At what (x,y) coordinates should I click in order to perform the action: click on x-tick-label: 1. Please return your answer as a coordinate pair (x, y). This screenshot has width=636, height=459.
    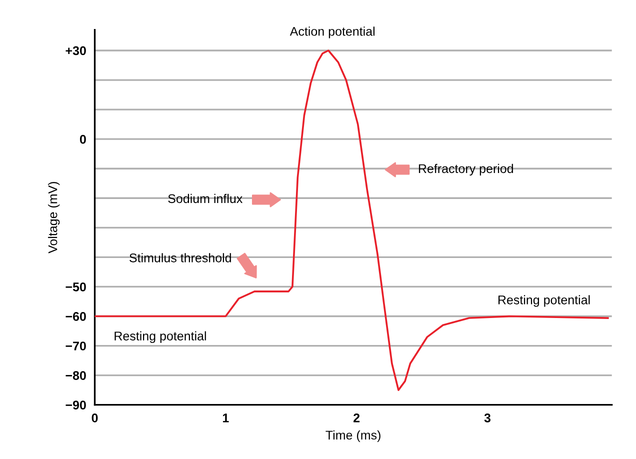
    Looking at the image, I should click on (225, 418).